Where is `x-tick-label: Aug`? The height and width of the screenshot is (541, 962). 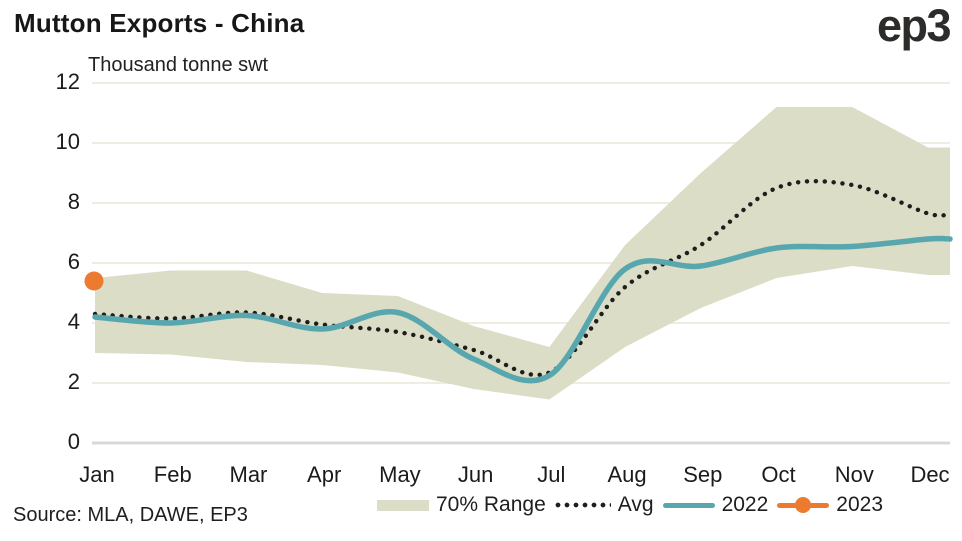
x-tick-label: Aug is located at coordinates (627, 474).